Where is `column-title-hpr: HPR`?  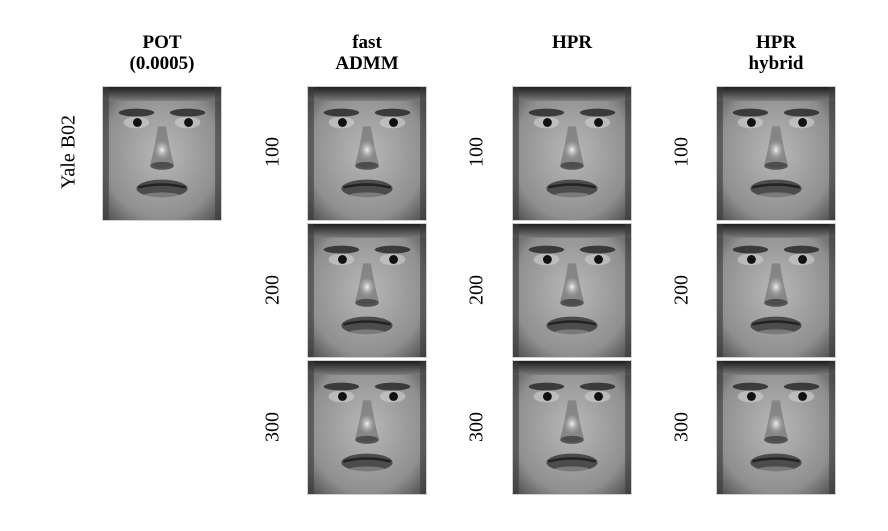
column-title-hpr: HPR is located at coordinates (572, 42).